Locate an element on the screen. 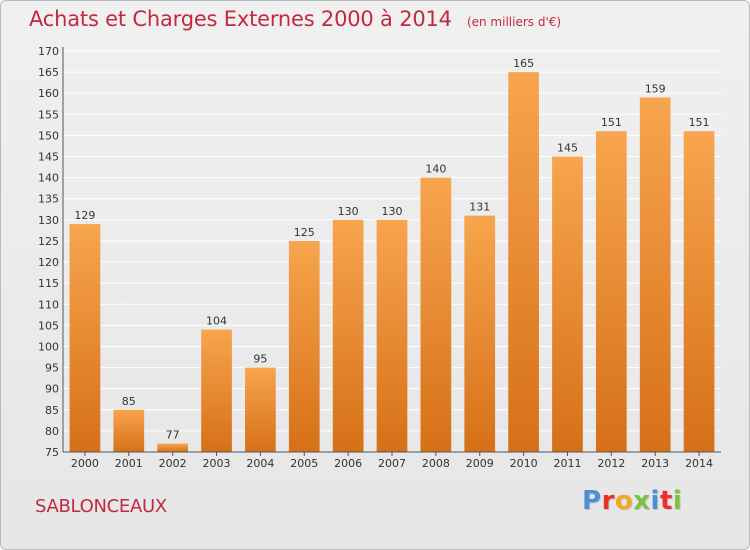  y-tick-label: 160 is located at coordinates (48, 93).